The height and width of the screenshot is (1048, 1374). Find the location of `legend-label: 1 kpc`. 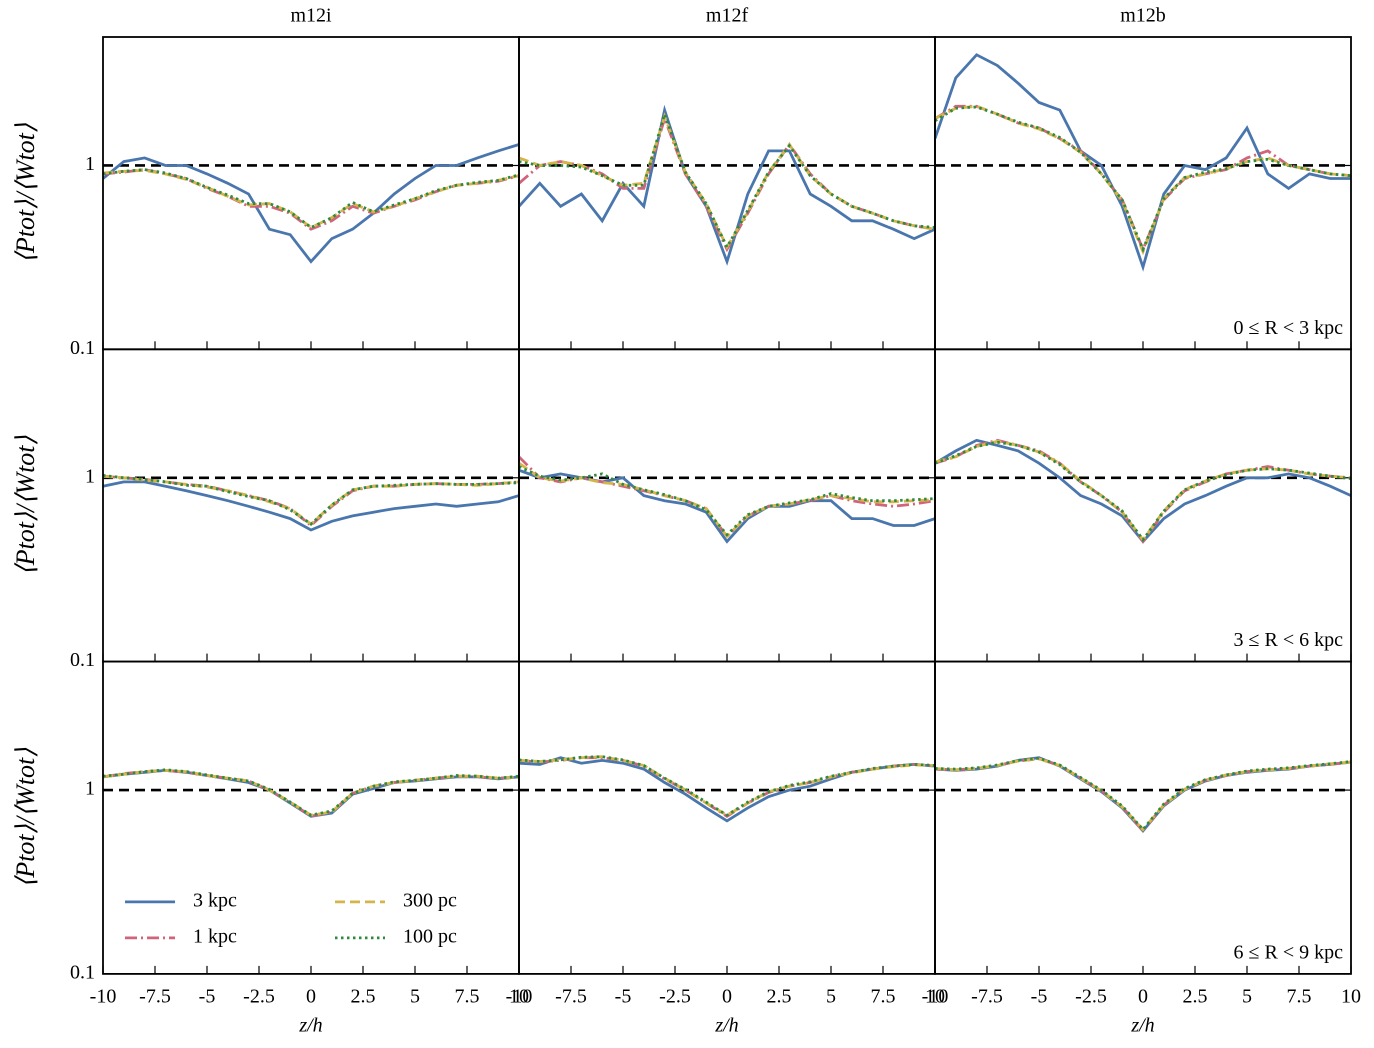

legend-label: 1 kpc is located at coordinates (215, 936).